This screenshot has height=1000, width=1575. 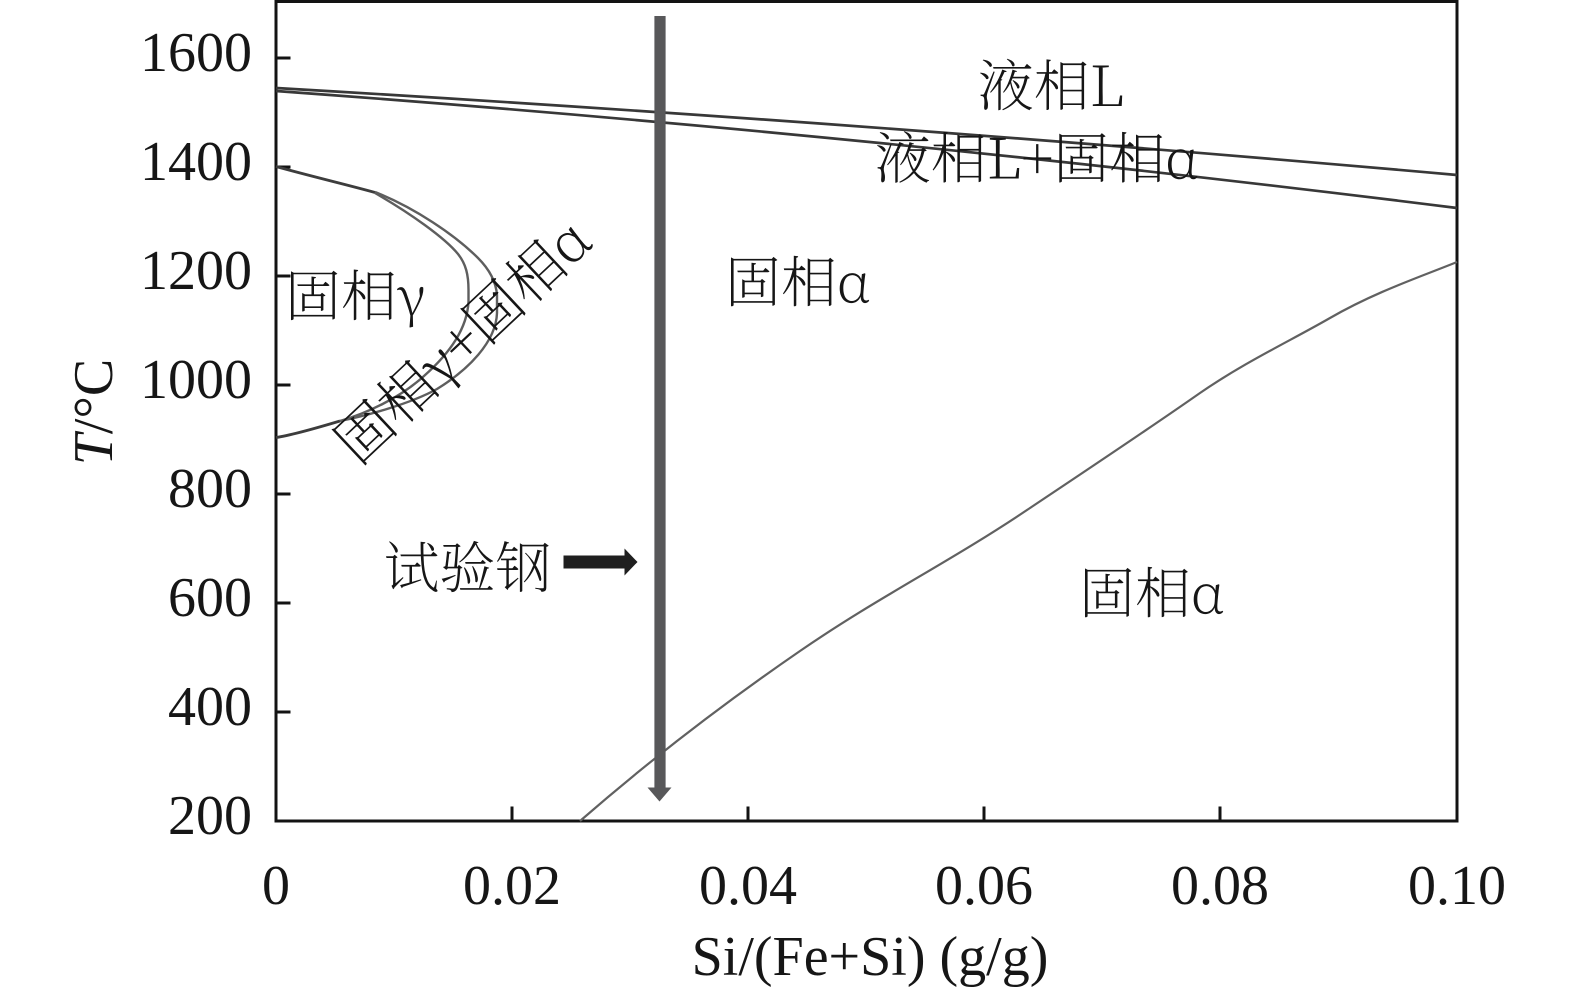 What do you see at coordinates (870, 957) in the screenshot?
I see `svg-text: Si/(Fe+Si) (g/g)` at bounding box center [870, 957].